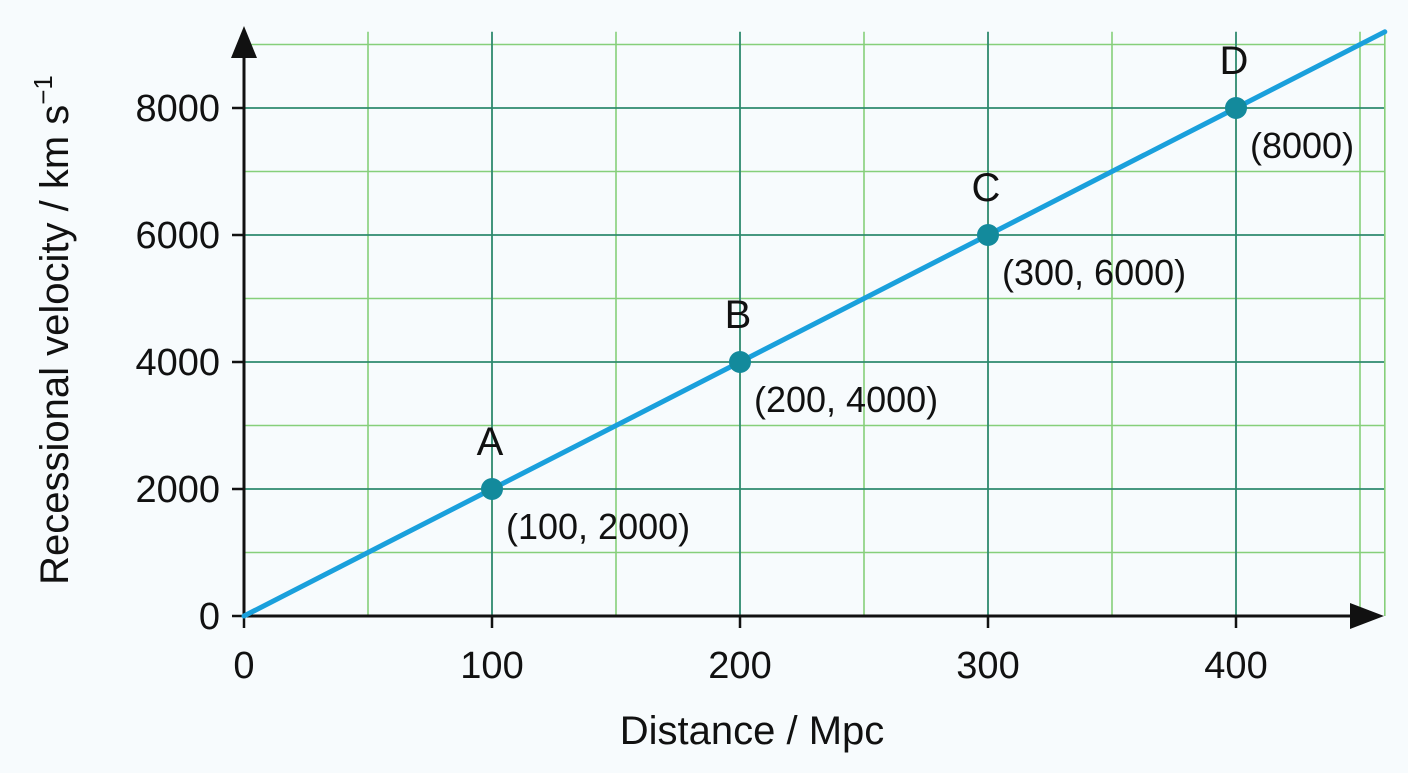 Image resolution: width=1408 pixels, height=773 pixels. Describe the element at coordinates (740, 362) in the screenshot. I see `data-point-b` at that location.